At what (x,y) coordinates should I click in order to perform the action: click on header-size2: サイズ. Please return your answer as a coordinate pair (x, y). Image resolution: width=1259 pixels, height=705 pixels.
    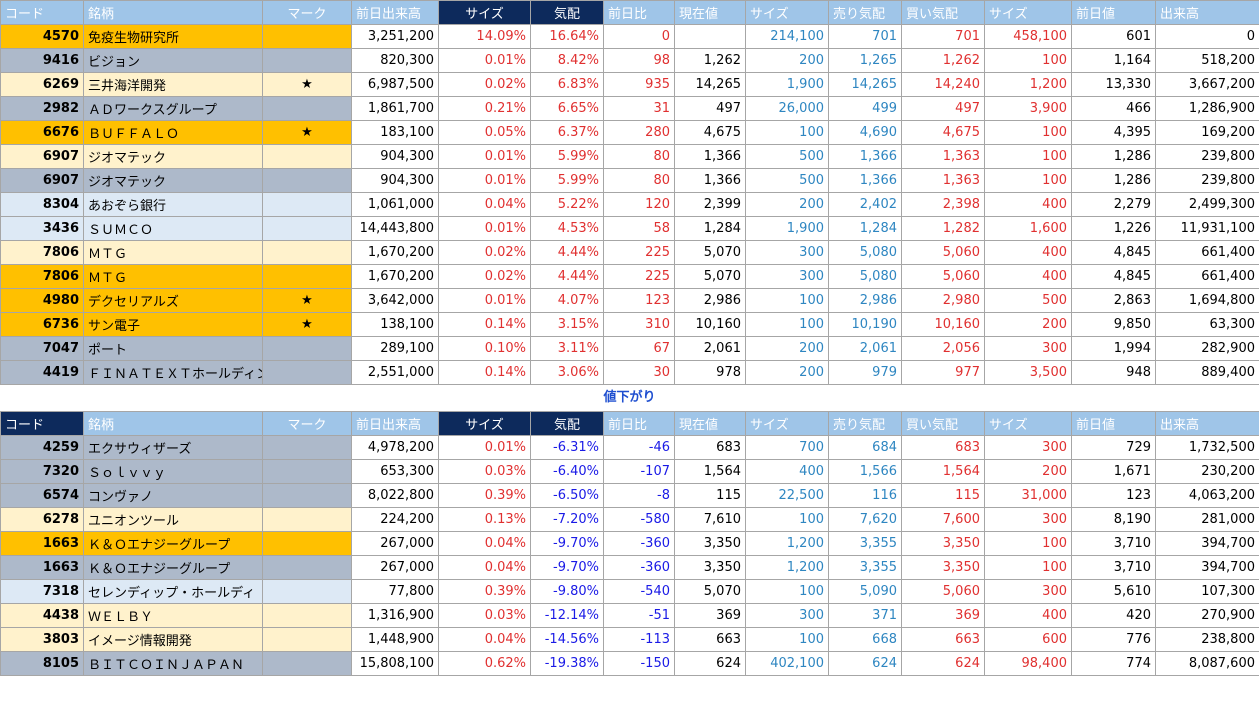
    Looking at the image, I should click on (787, 12).